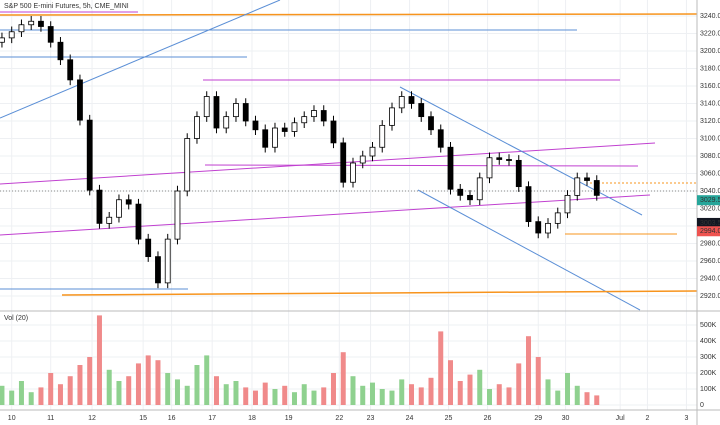 The height and width of the screenshot is (425, 720). Describe the element at coordinates (702, 405) in the screenshot. I see `y-tick-label: 0` at that location.